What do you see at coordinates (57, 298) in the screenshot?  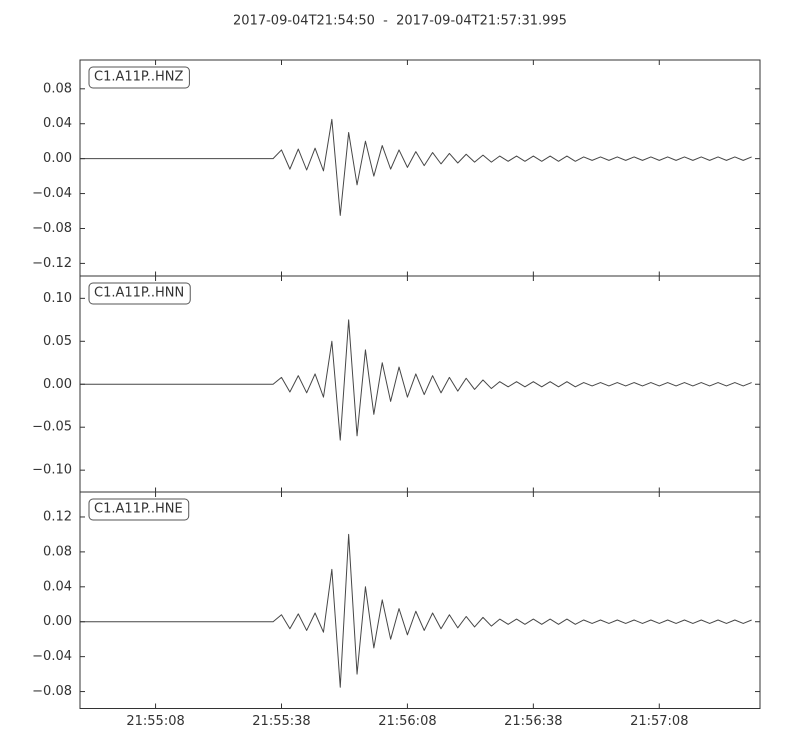 I see `y-tick-label: 0.10` at bounding box center [57, 298].